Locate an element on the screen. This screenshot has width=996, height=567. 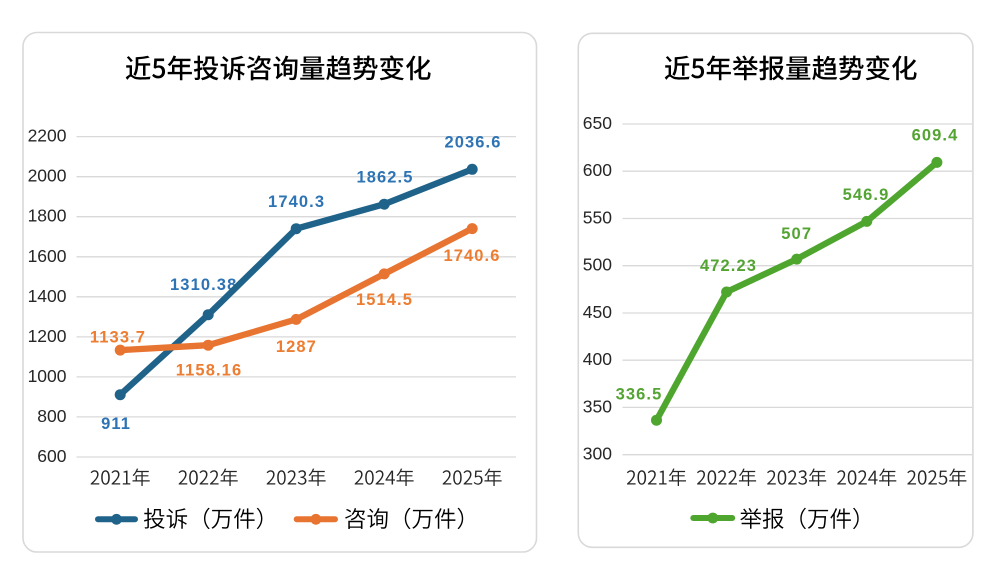
svg-text: 1287 is located at coordinates (296, 347).